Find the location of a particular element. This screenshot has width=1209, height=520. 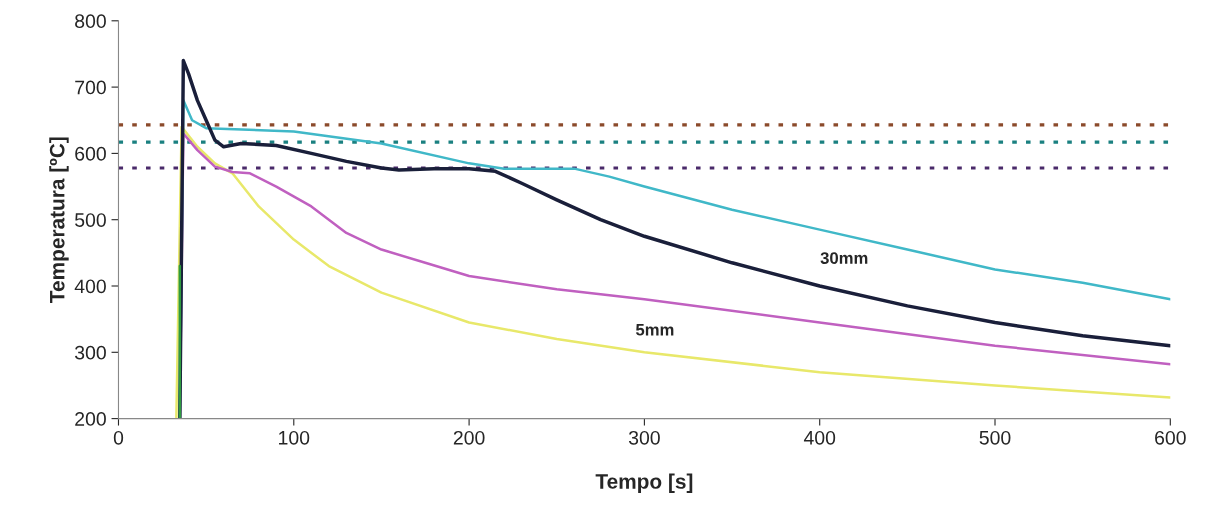

y-axis-title: Temperatura [ºC] is located at coordinates (59, 220).